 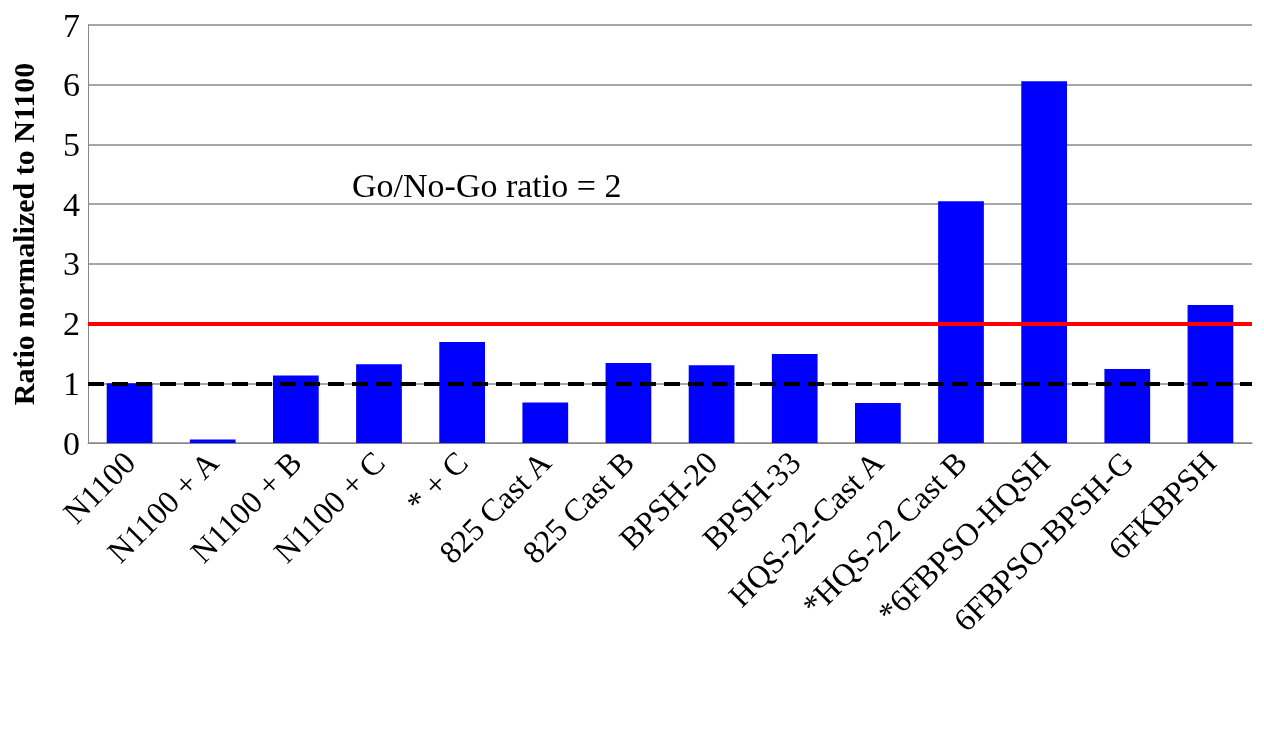 What do you see at coordinates (71, 324) in the screenshot?
I see `y-tick-label: 2` at bounding box center [71, 324].